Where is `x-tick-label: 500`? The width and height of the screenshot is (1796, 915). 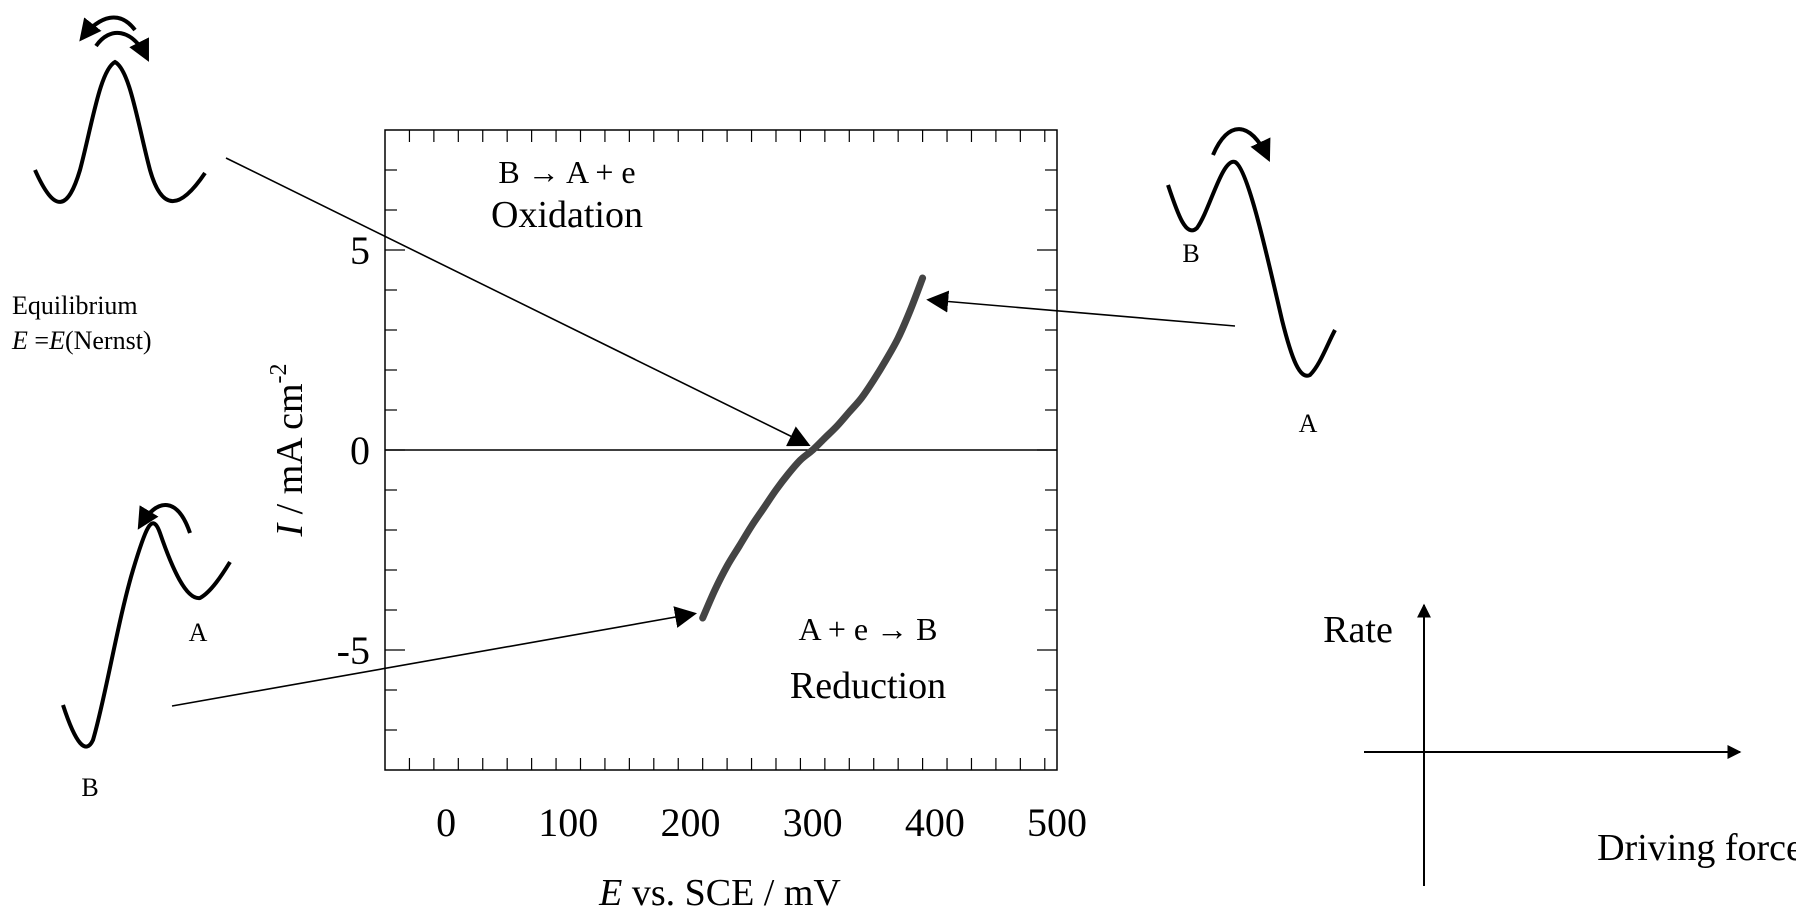
x-tick-label: 500 is located at coordinates (1057, 822).